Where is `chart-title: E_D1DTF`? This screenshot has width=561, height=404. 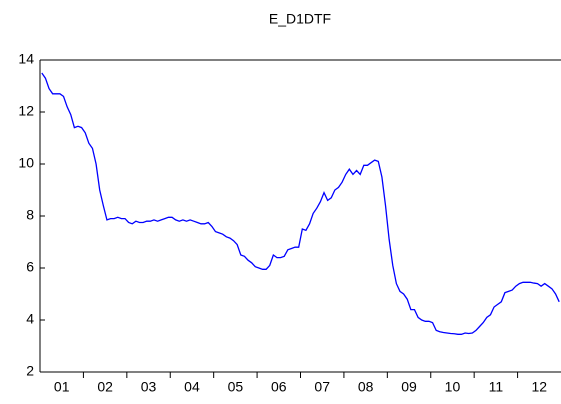
chart-title: E_D1DTF is located at coordinates (300, 19).